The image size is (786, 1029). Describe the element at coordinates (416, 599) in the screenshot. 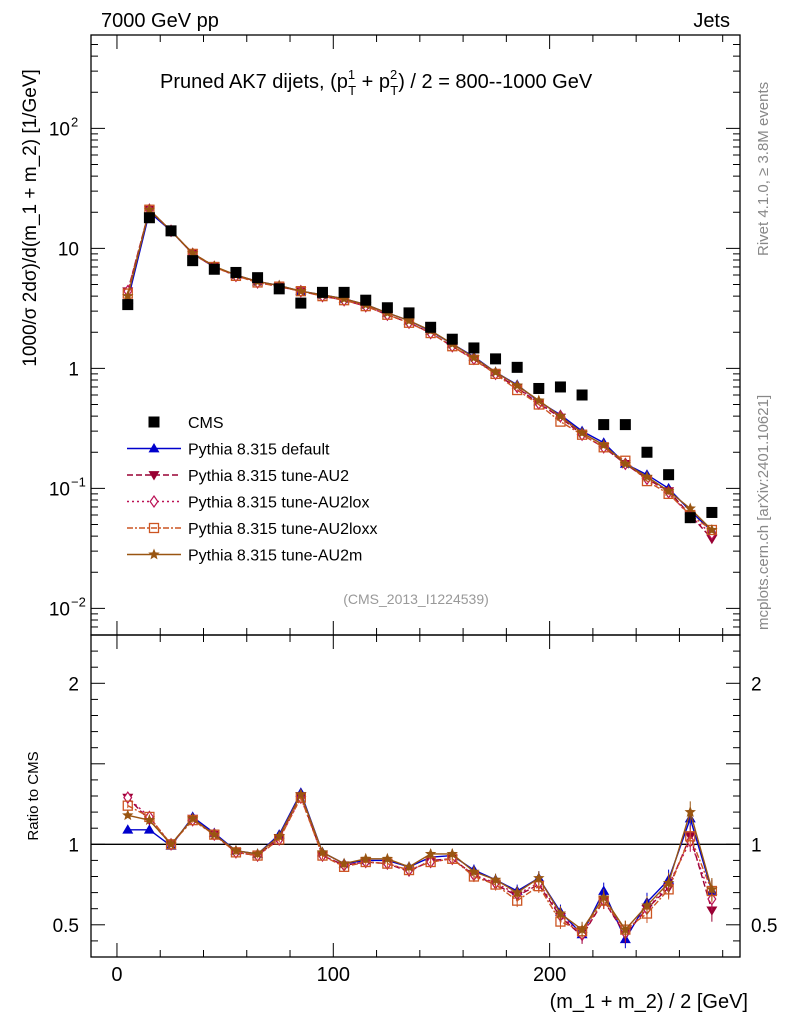

I see `analysis-watermark: (CMS_2013_I1224539)` at that location.